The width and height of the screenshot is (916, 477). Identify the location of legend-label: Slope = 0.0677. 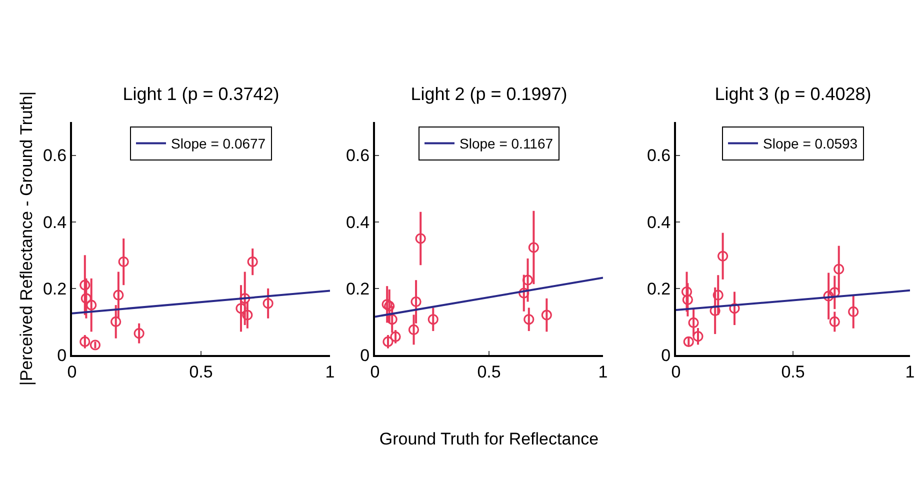
(218, 144).